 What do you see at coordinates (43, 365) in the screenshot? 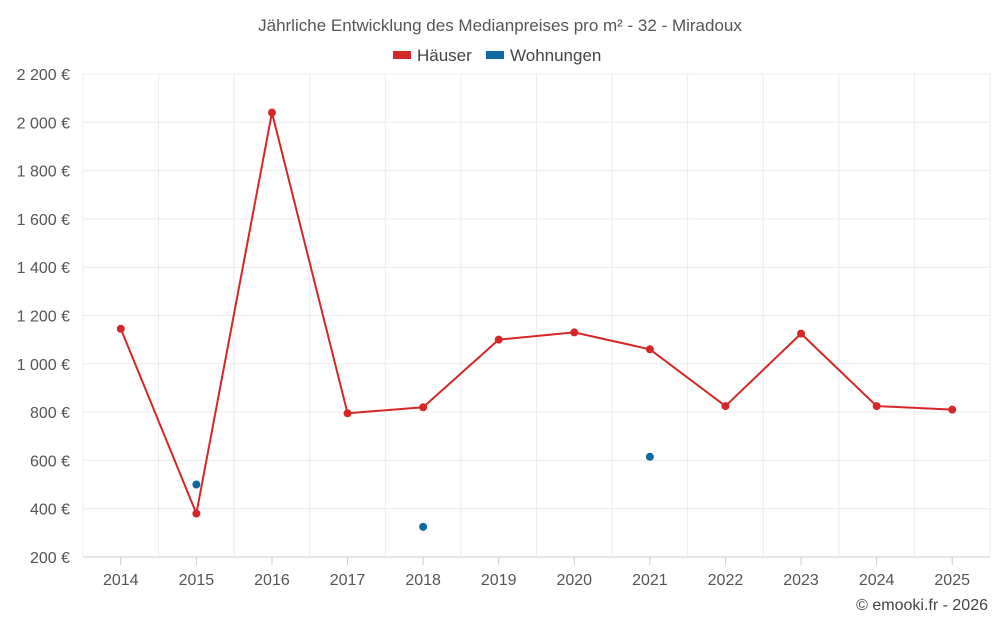
I see `y-tick-label: 1 000 €` at bounding box center [43, 365].